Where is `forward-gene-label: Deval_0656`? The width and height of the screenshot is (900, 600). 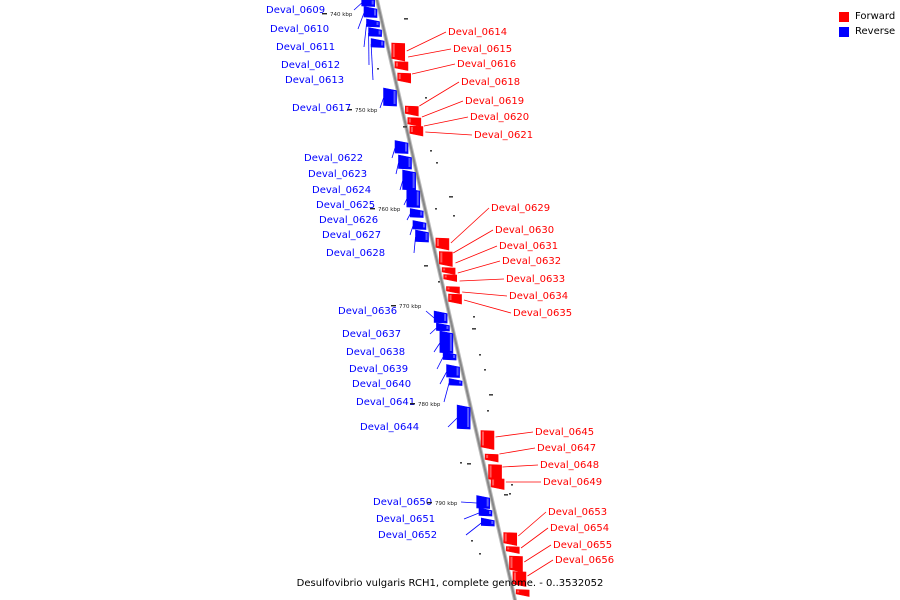 forward-gene-label: Deval_0656 is located at coordinates (584, 560).